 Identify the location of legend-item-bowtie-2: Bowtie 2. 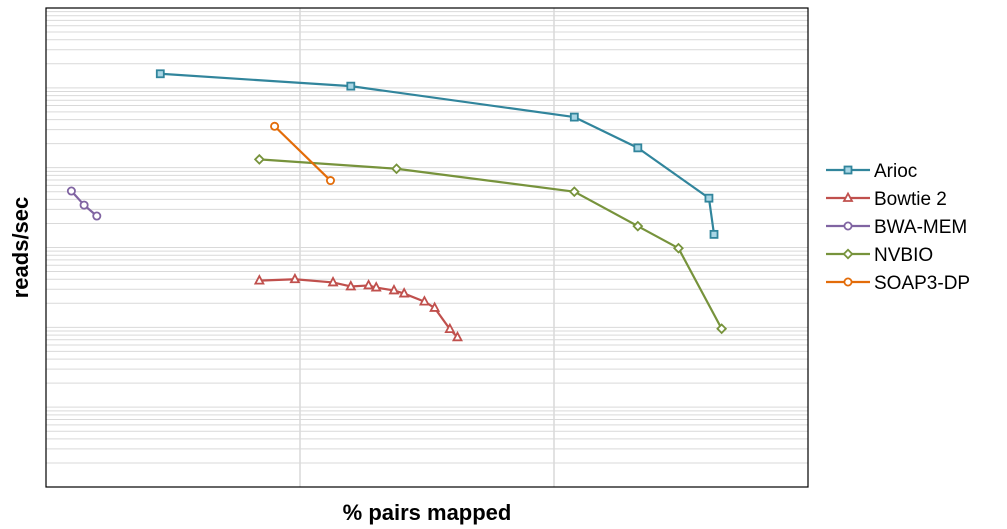
(886, 199).